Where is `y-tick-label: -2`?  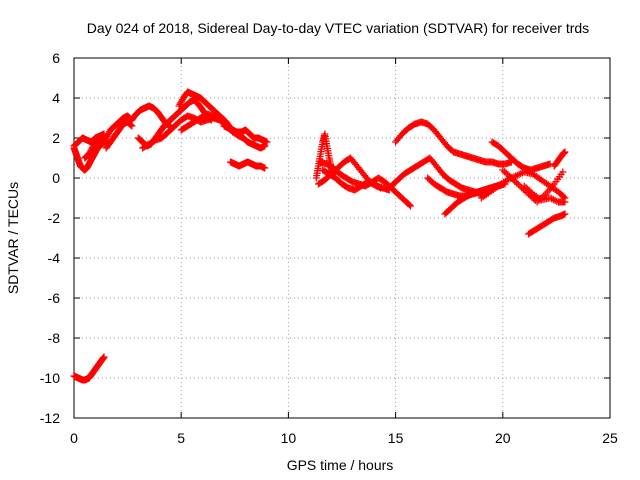 y-tick-label: -2 is located at coordinates (54, 218).